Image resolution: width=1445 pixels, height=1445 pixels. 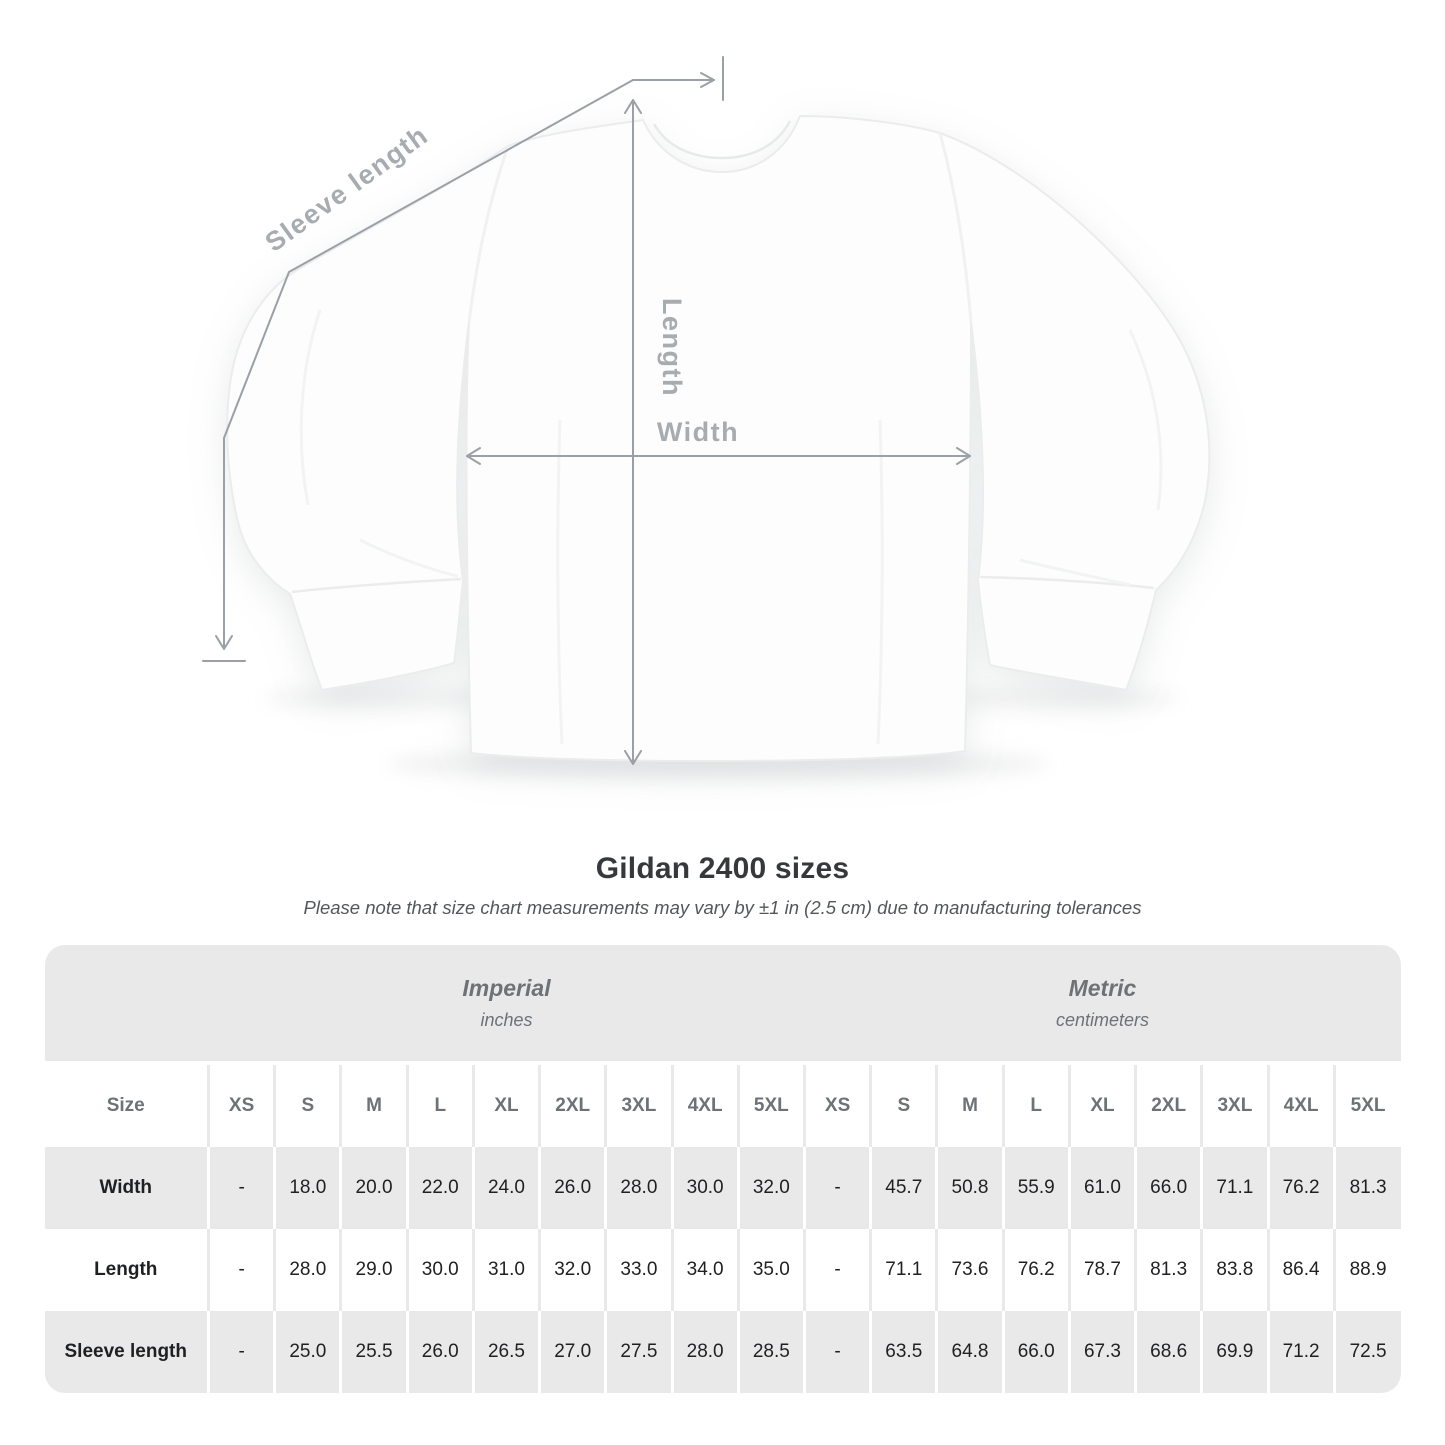 What do you see at coordinates (373, 1352) in the screenshot?
I see `measurement-value-imperial: 25.5` at bounding box center [373, 1352].